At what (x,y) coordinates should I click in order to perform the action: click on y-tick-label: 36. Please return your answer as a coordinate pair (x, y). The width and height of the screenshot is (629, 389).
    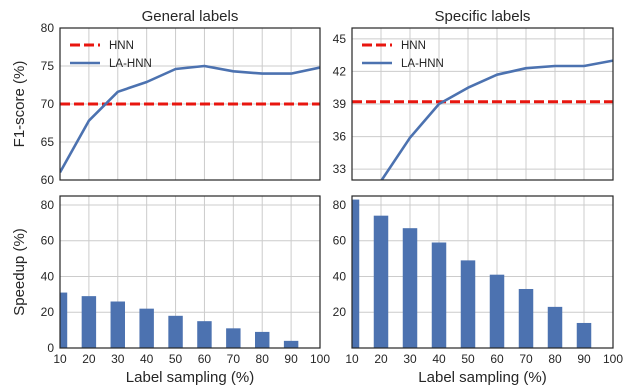
    Looking at the image, I should click on (340, 137).